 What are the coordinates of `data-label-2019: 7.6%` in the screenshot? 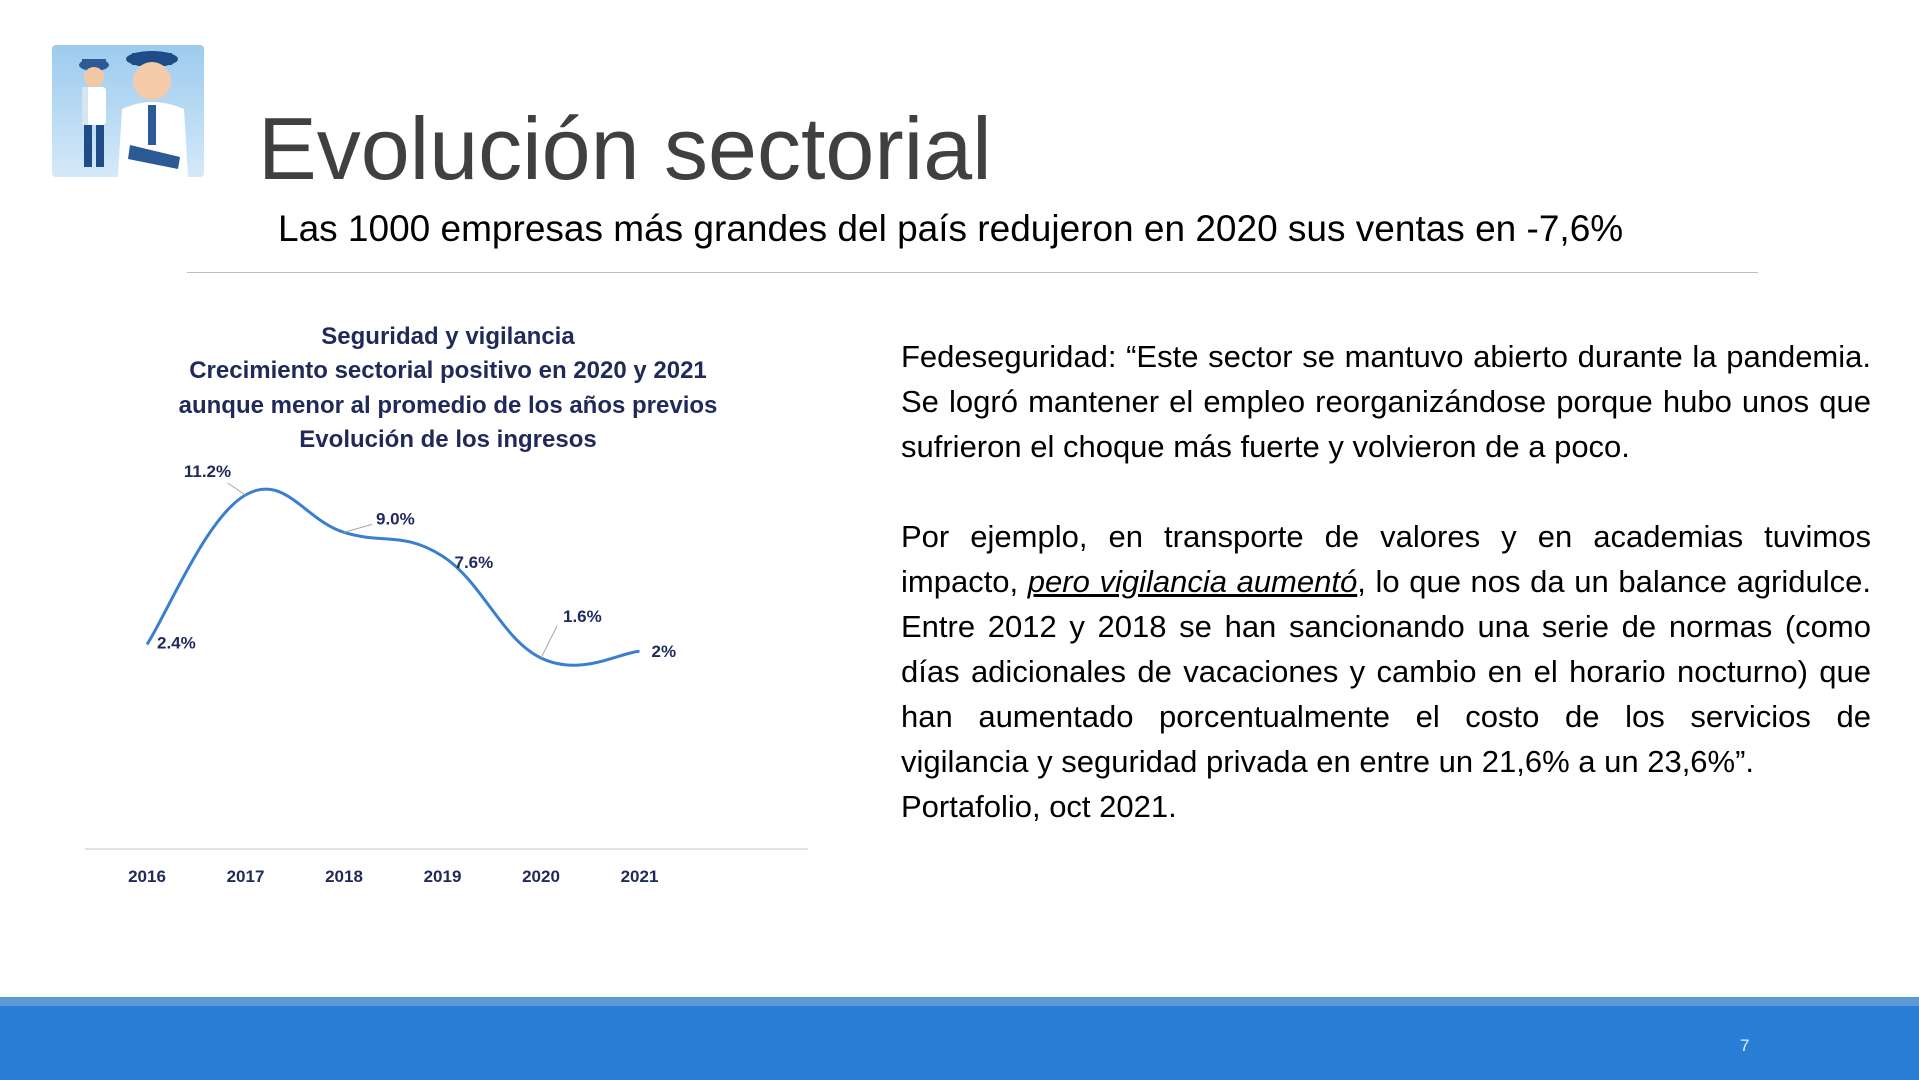 It's located at (474, 562).